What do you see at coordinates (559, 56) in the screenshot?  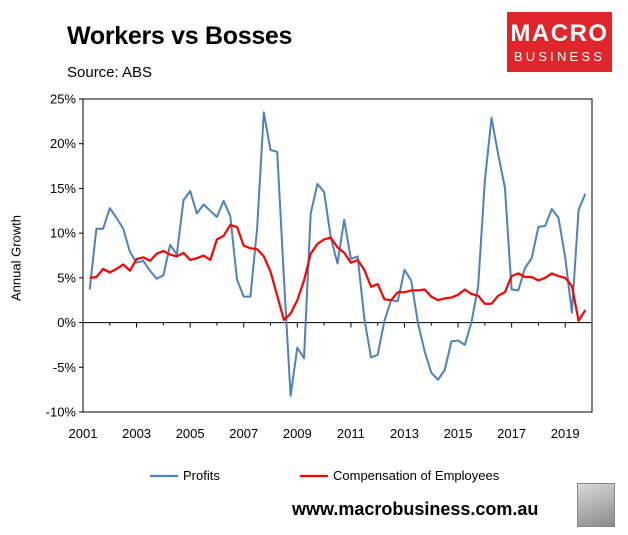 I see `logo-line2: BUSINESS` at bounding box center [559, 56].